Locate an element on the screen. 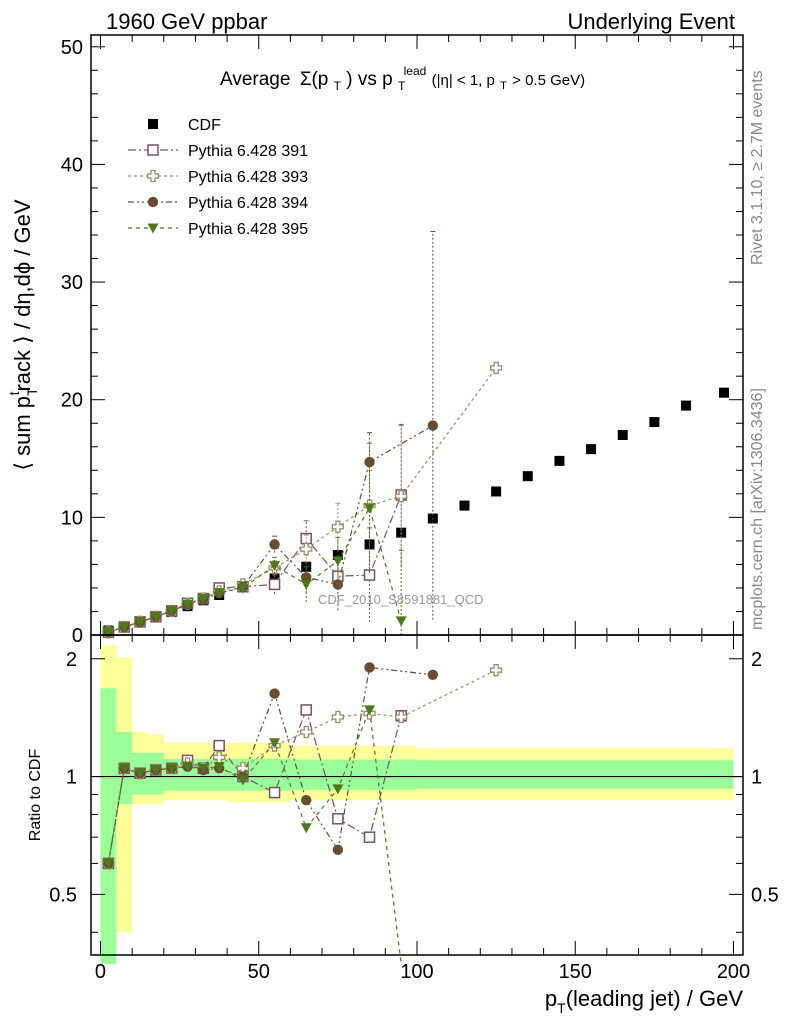 The height and width of the screenshot is (1024, 786). legend-marker-p393 is located at coordinates (153, 176).